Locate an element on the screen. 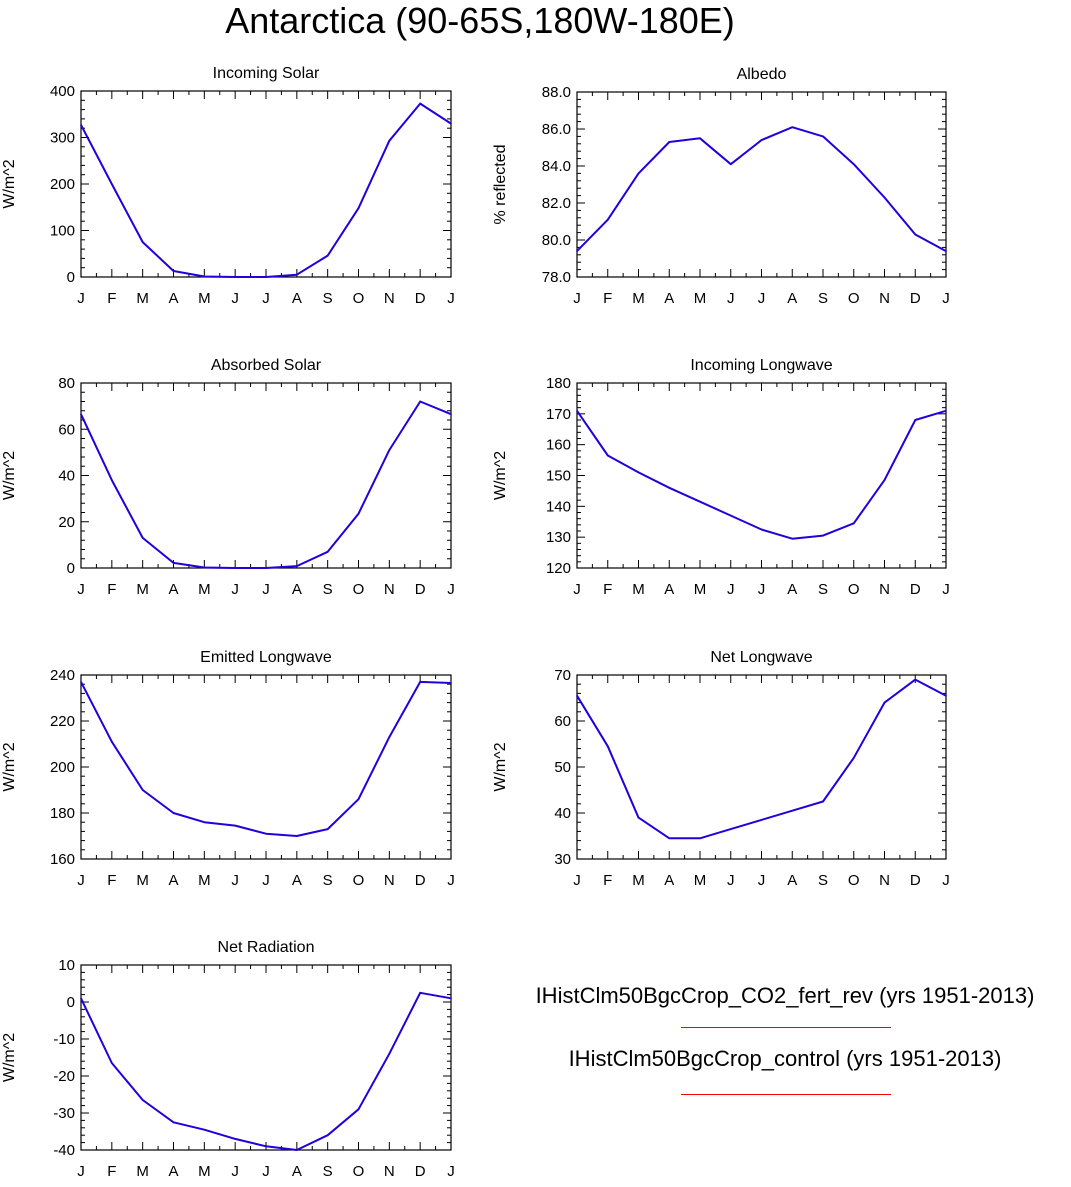 The width and height of the screenshot is (1071, 1187). figure-title: Antarctica (90-65S,180W-180E) is located at coordinates (480, 20).